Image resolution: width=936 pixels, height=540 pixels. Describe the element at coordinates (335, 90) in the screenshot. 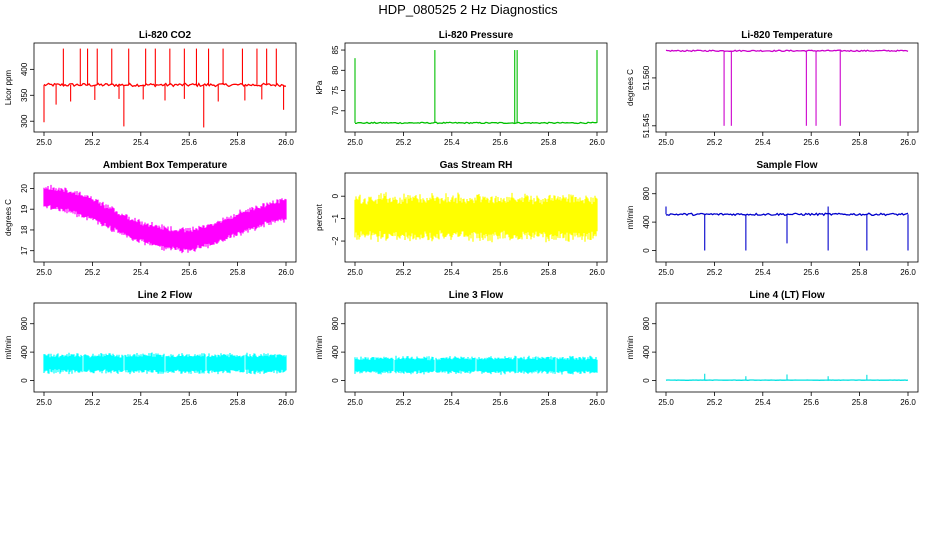

I see `y-tick-label: 75` at that location.